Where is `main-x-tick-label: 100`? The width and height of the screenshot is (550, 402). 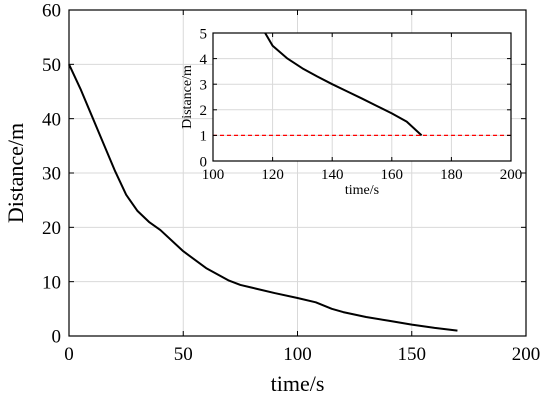
main-x-tick-label: 100 is located at coordinates (297, 354).